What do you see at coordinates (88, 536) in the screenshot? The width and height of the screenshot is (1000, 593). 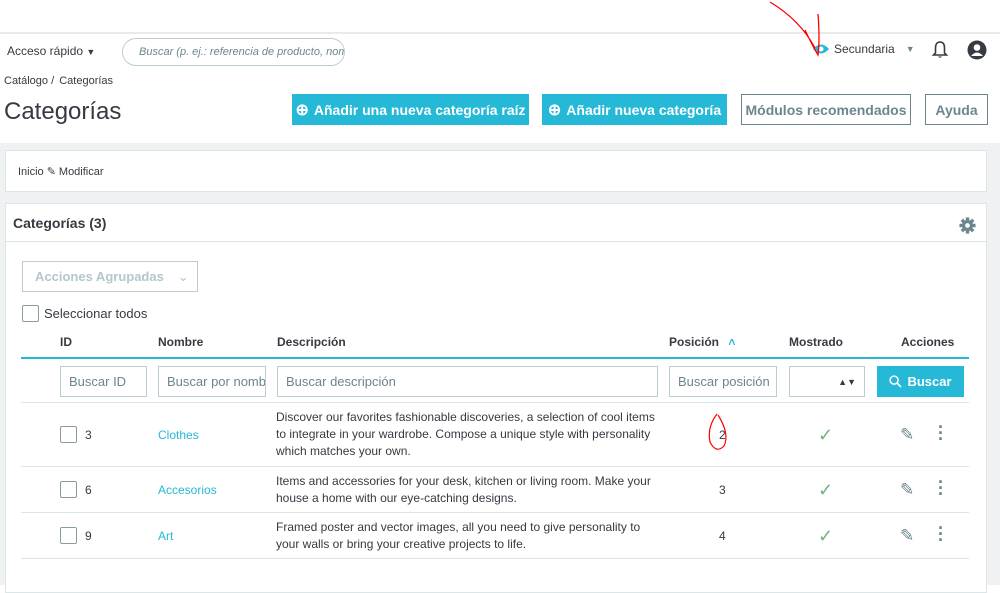 I see `row-id: 9` at bounding box center [88, 536].